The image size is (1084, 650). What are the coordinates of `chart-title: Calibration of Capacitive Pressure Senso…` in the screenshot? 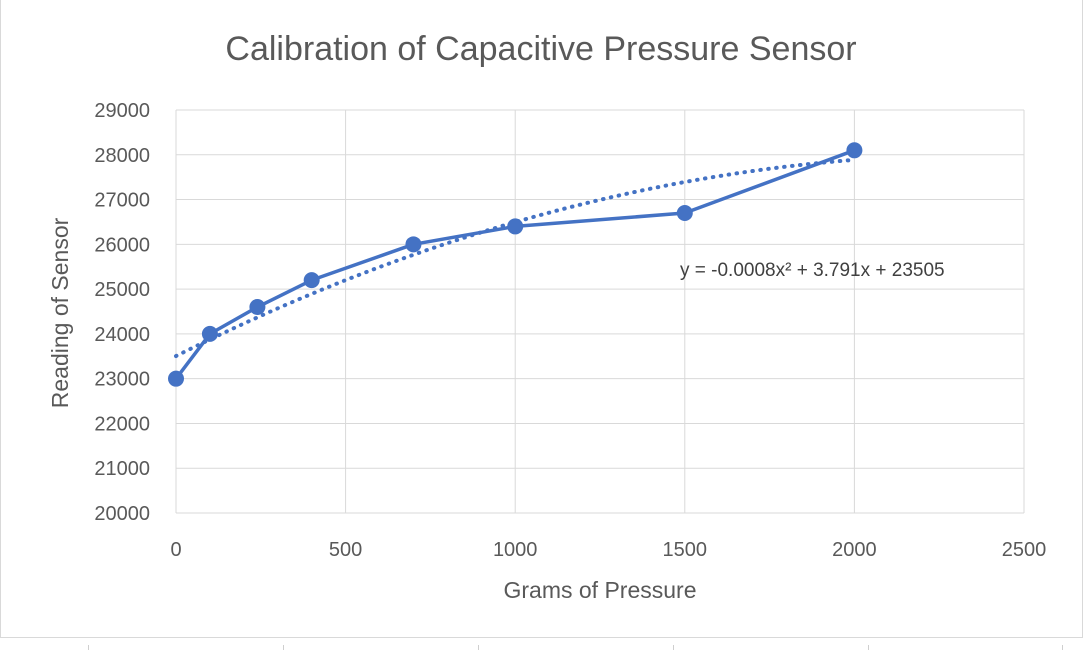 It's located at (540, 49).